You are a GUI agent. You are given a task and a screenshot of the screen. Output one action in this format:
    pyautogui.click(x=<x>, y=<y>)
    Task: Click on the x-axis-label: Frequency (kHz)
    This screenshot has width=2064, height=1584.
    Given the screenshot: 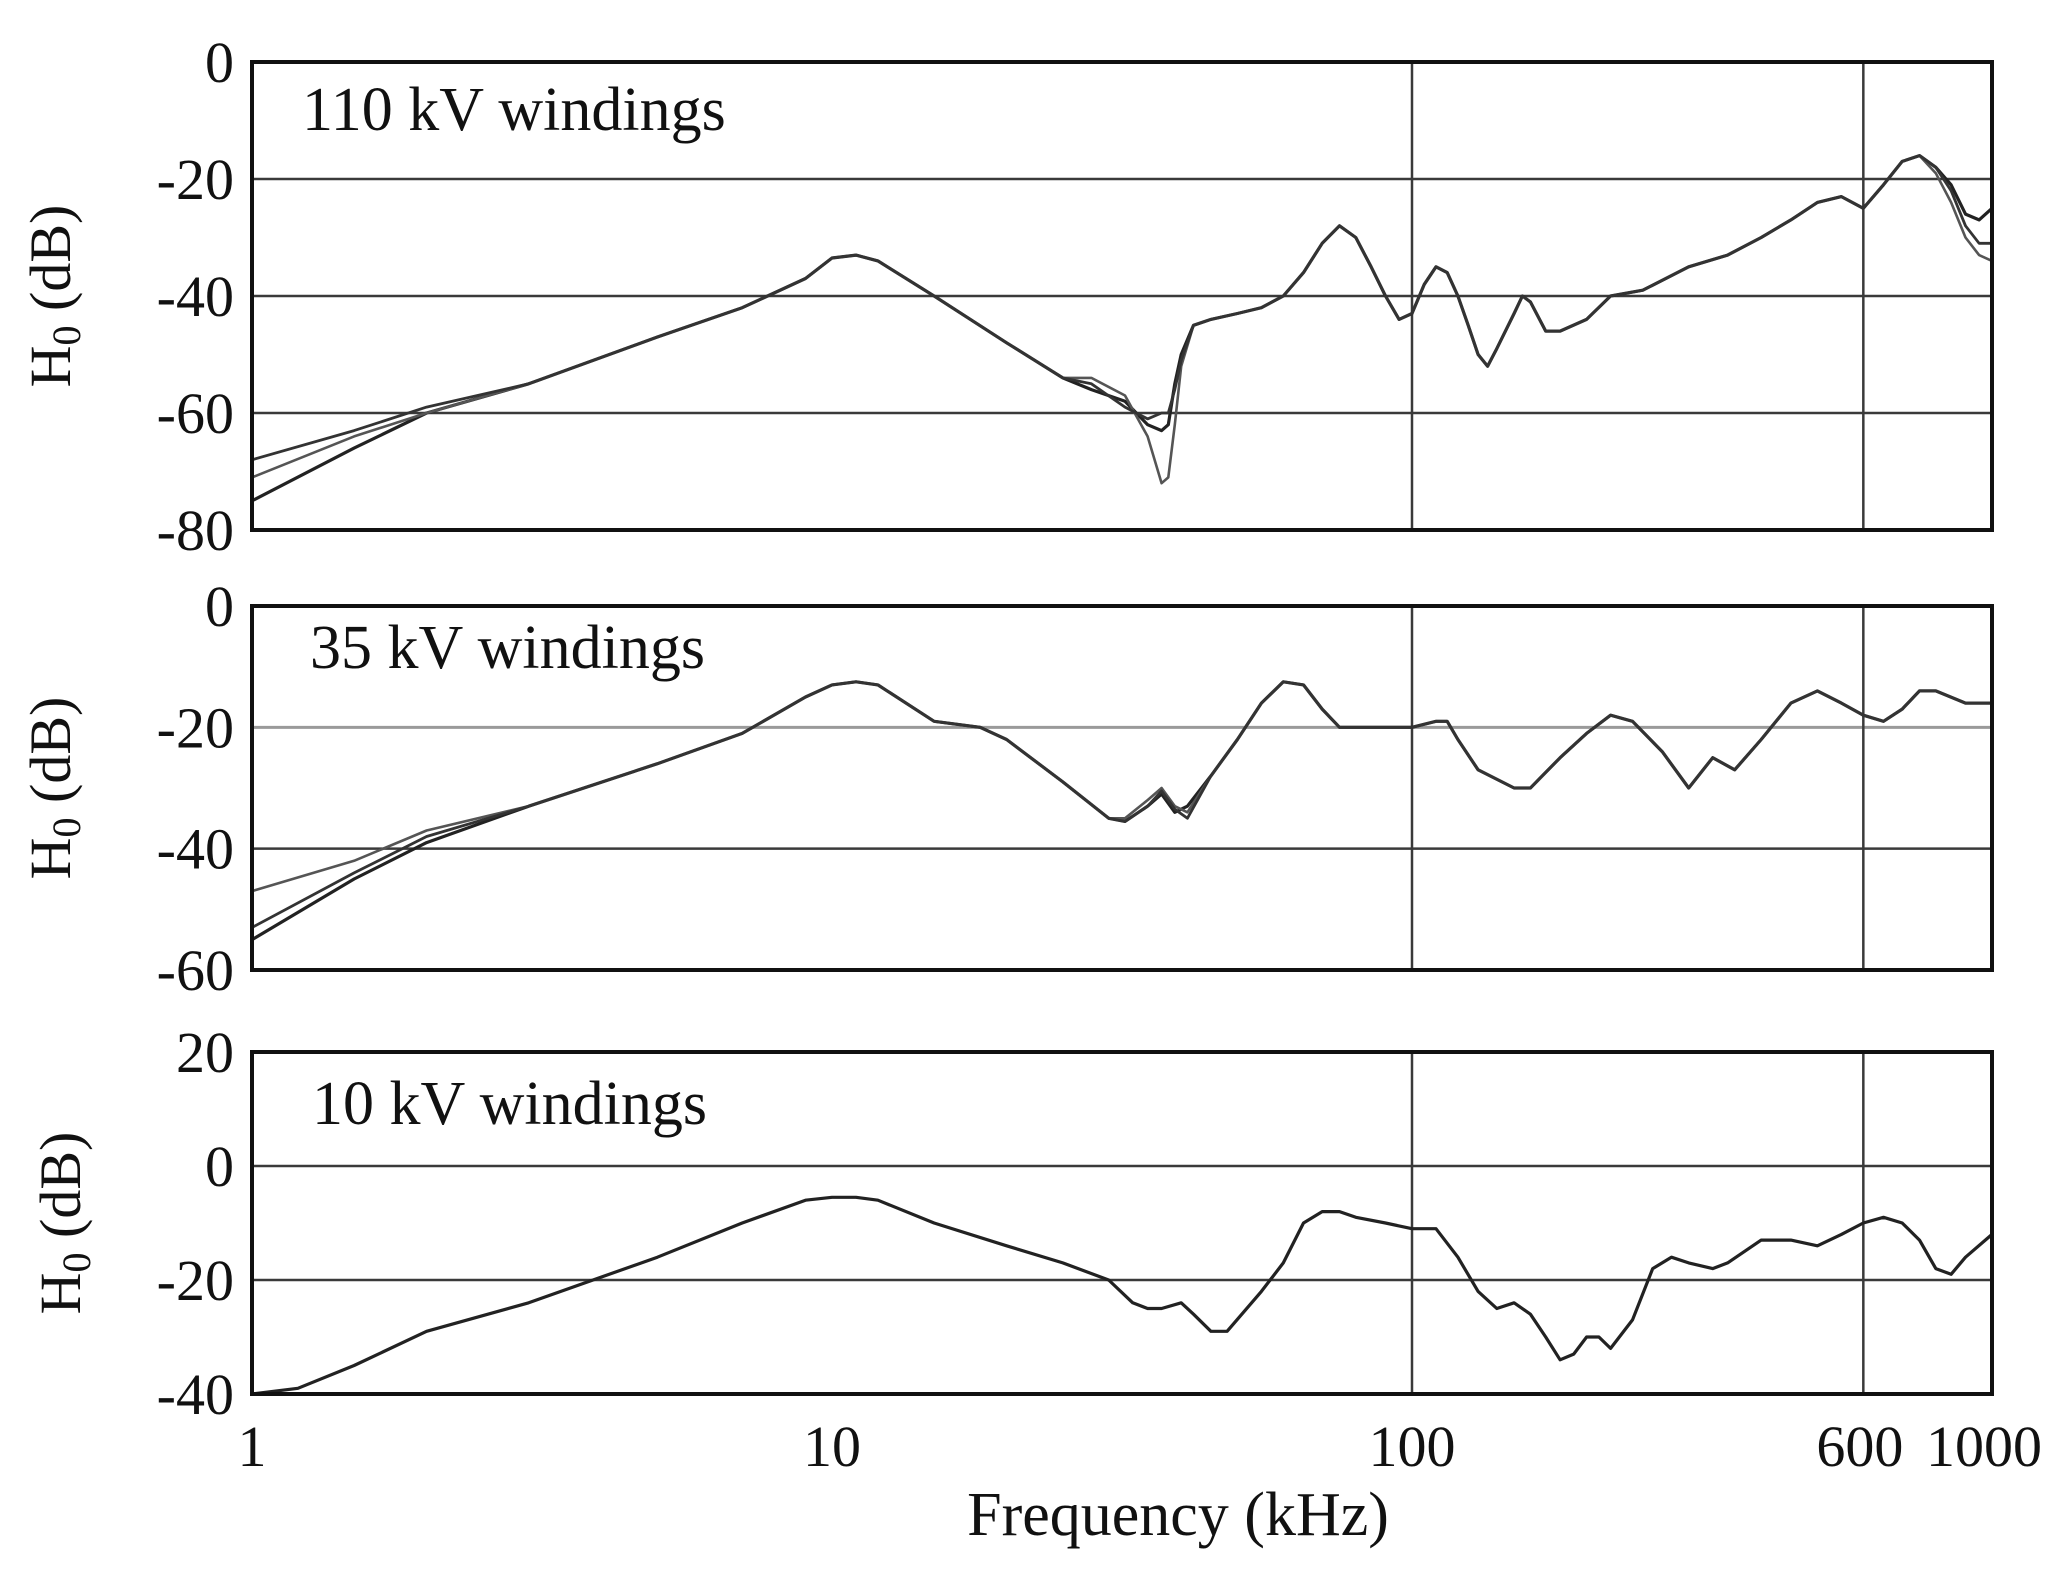 What is the action you would take?
    pyautogui.click(x=1178, y=1515)
    